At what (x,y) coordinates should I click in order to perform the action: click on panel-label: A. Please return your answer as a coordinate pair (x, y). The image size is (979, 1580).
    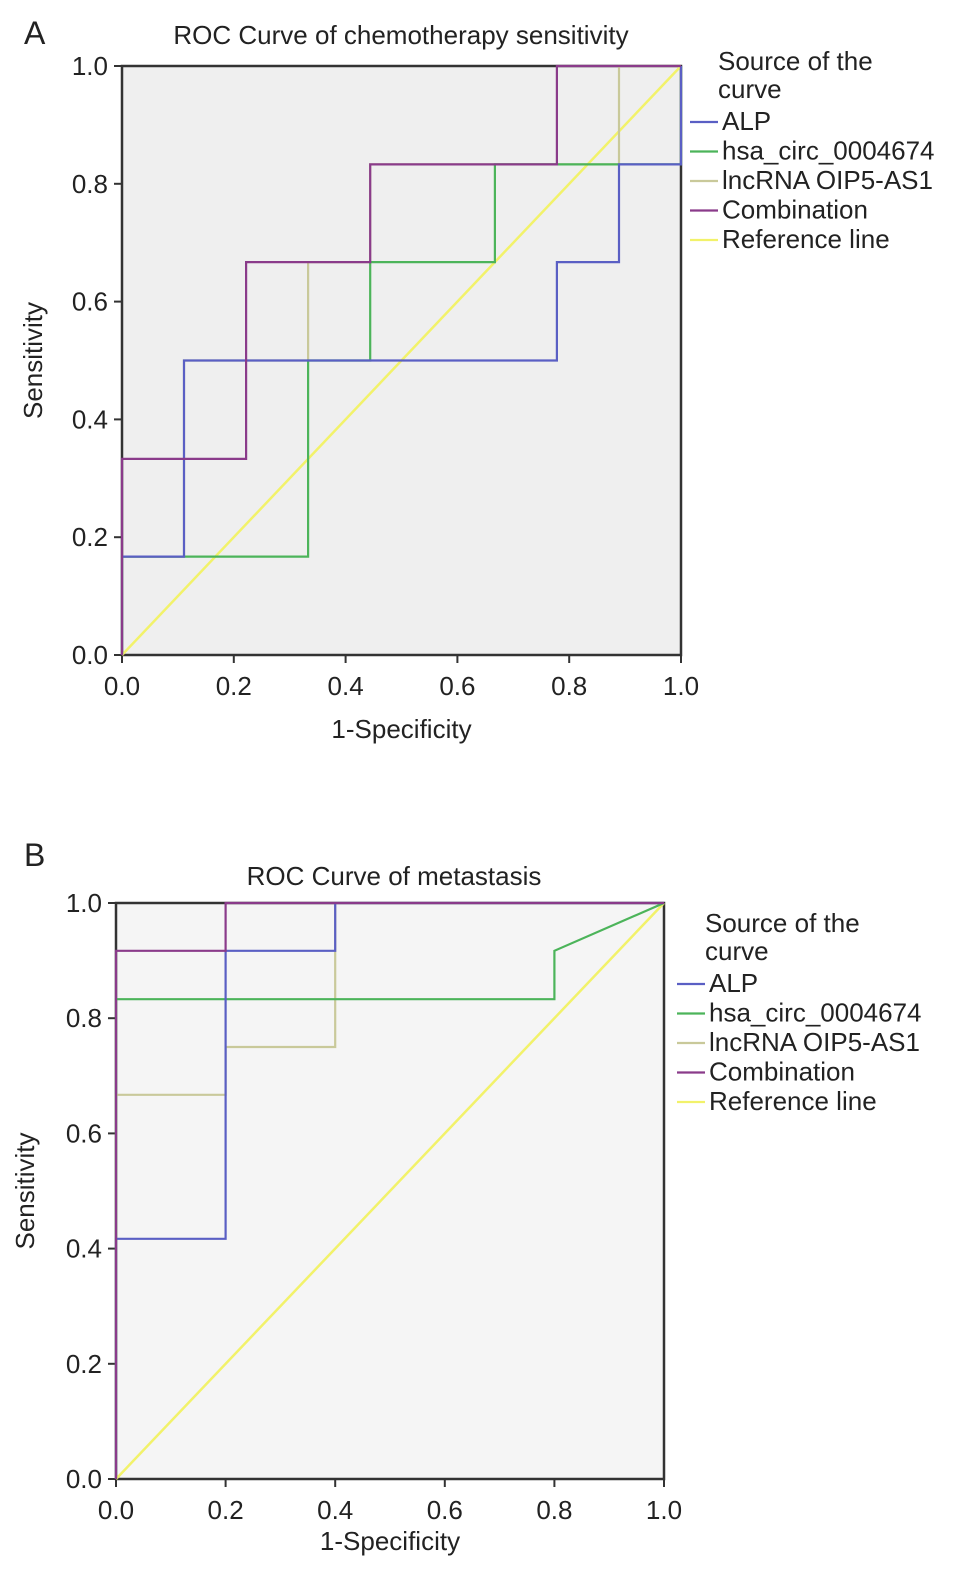
    Looking at the image, I should click on (35, 33).